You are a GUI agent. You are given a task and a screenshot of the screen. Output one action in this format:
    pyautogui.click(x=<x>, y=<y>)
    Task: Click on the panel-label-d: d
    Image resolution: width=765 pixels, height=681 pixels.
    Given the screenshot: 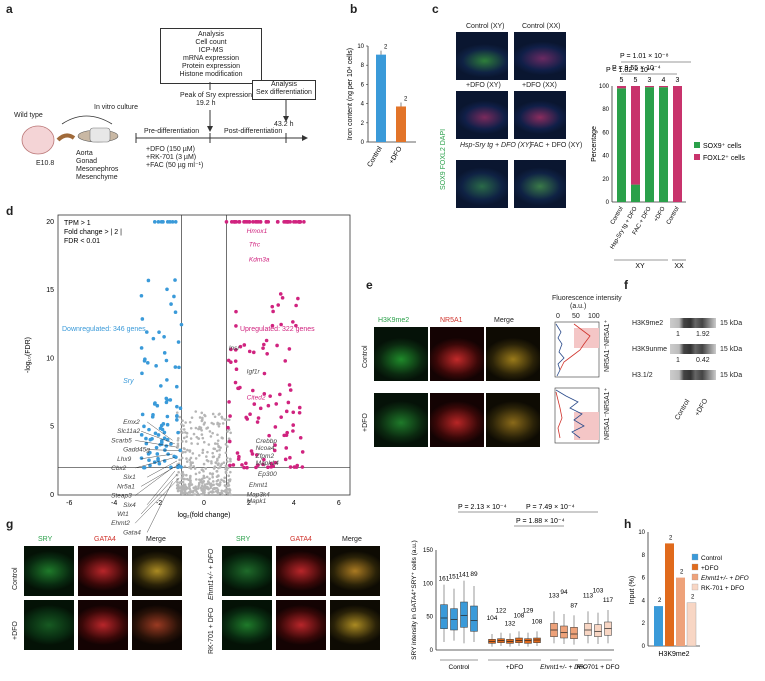 What is the action you would take?
    pyautogui.click(x=10, y=211)
    